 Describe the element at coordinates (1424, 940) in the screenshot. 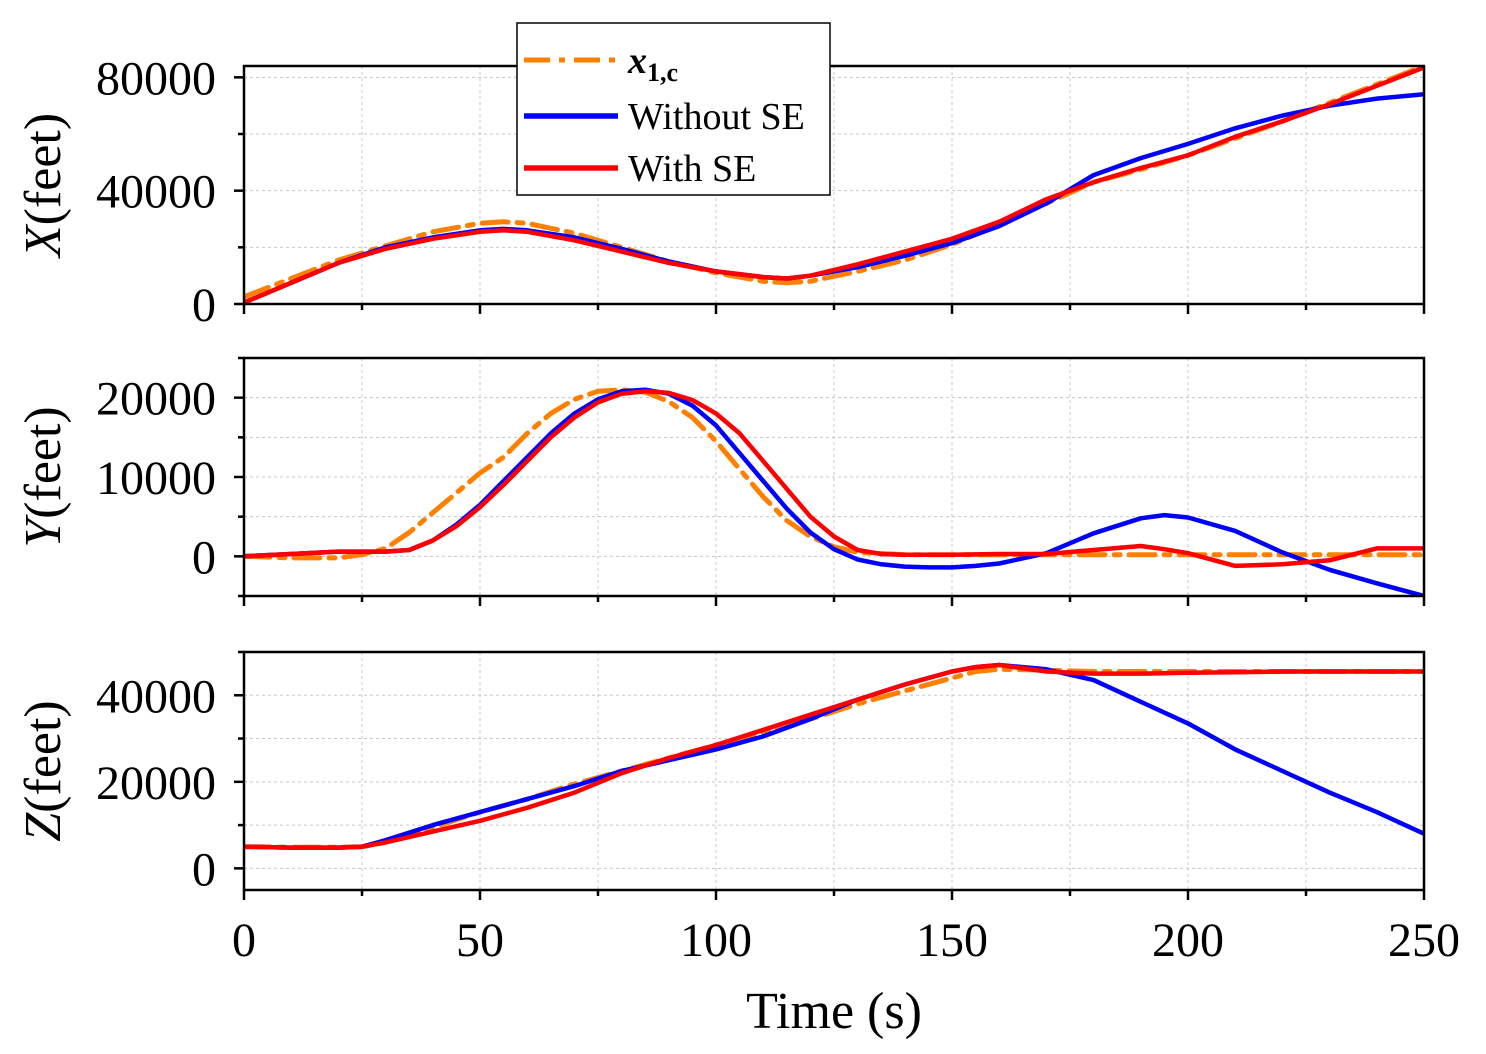

I see `x-tick-label: 250` at that location.